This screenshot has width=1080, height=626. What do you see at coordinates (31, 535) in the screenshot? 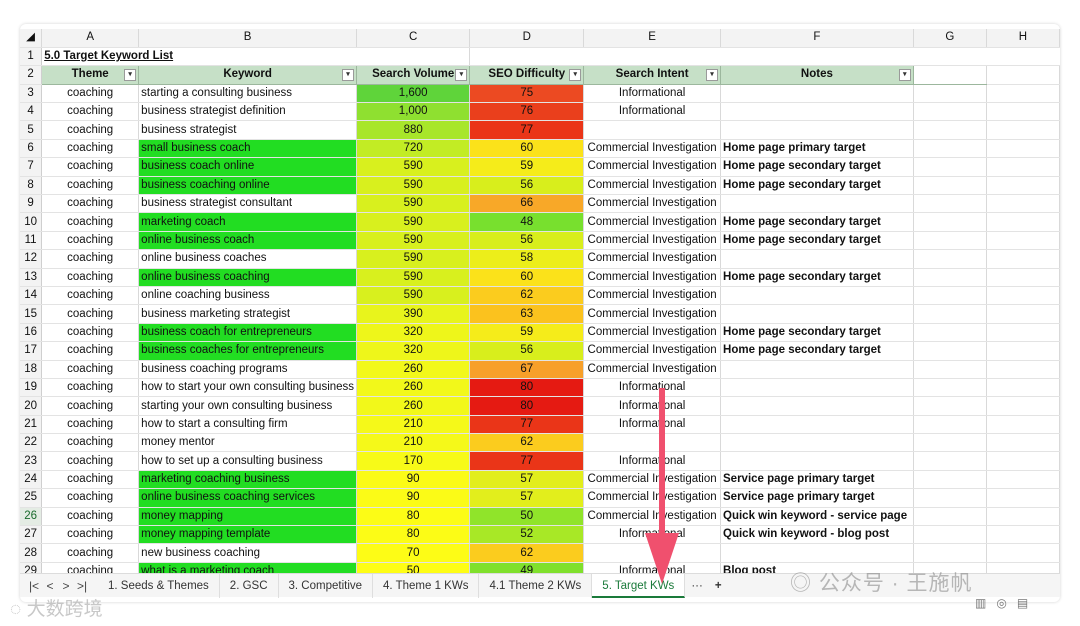
I see `row-header: 27` at bounding box center [31, 535].